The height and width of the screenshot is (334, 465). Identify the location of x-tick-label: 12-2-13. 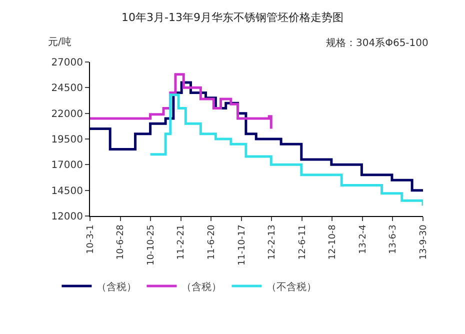
(273, 242).